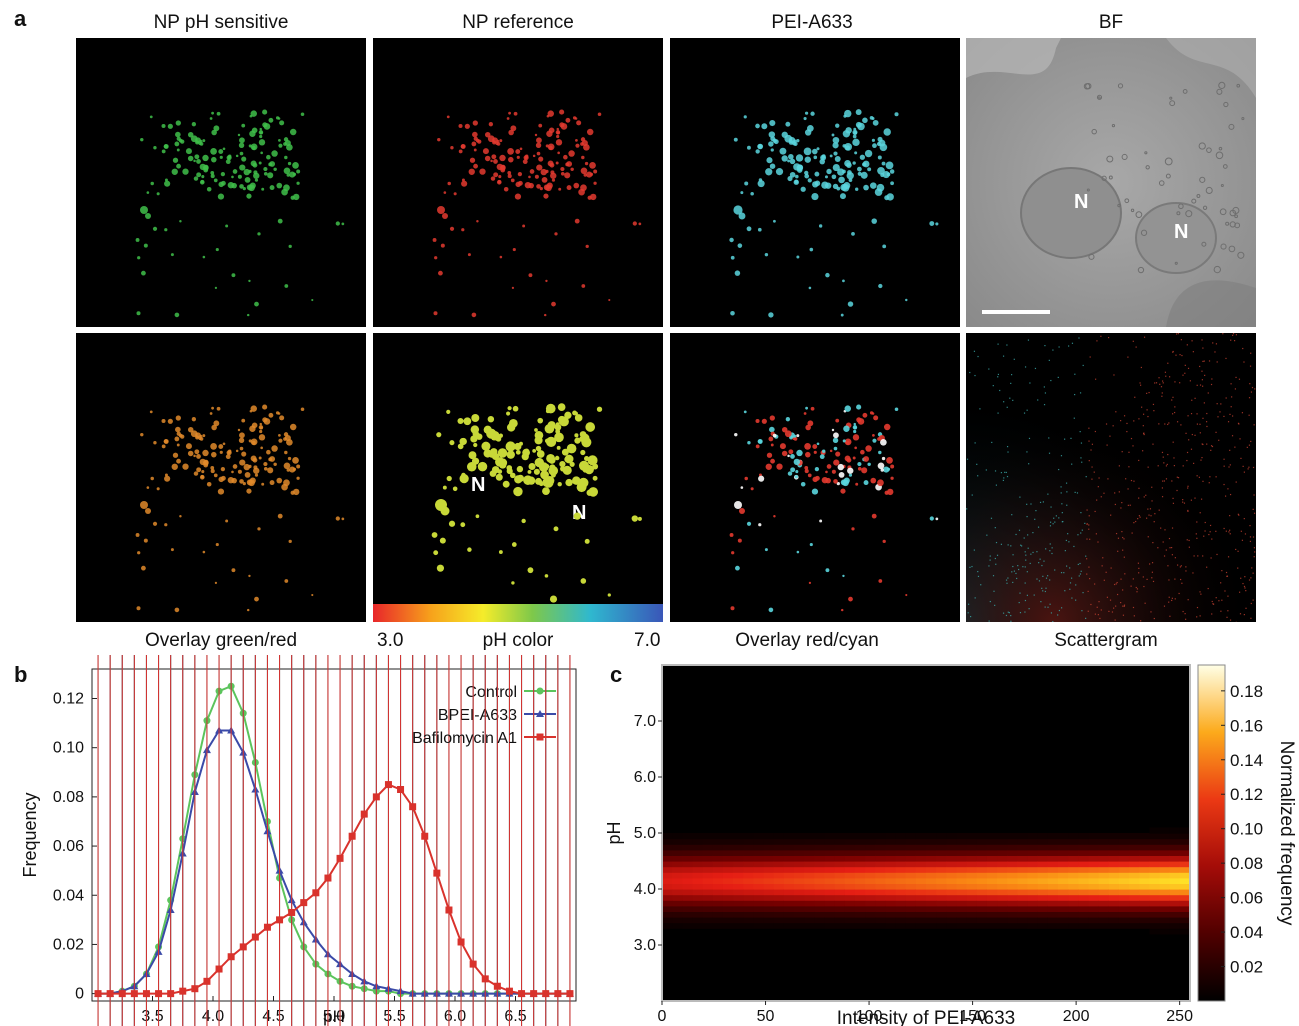 The height and width of the screenshot is (1026, 1299). Describe the element at coordinates (464, 738) in the screenshot. I see `legend-label: Bafilomycin A1` at that location.